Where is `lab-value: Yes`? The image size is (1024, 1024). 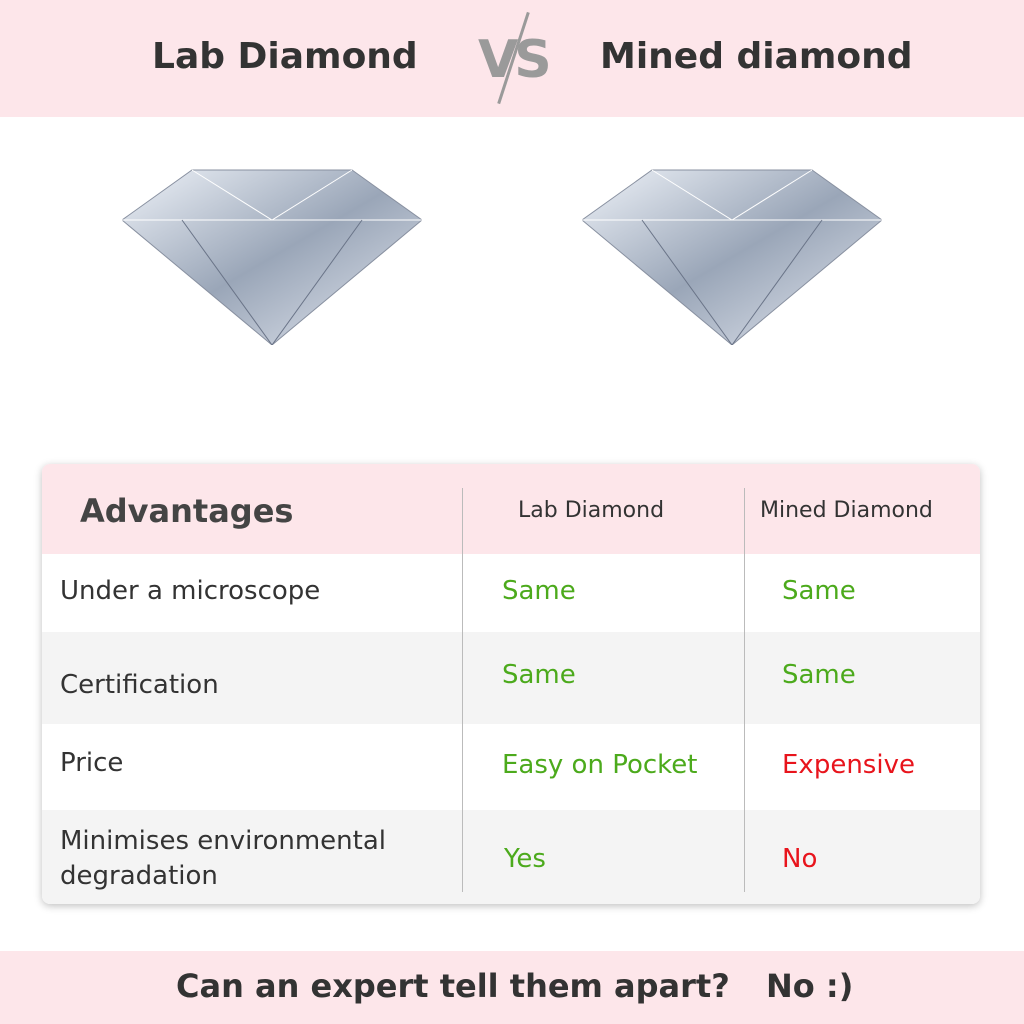
lab-value: Yes is located at coordinates (525, 859).